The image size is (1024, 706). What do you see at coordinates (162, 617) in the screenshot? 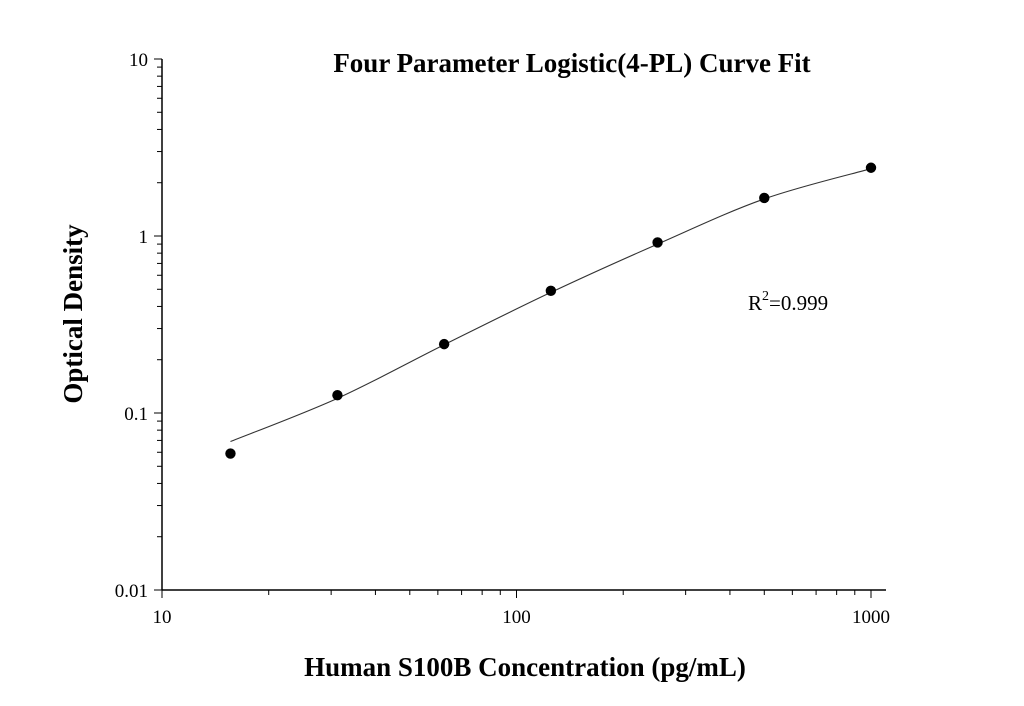
I see `x-tick-label: 10` at bounding box center [162, 617].